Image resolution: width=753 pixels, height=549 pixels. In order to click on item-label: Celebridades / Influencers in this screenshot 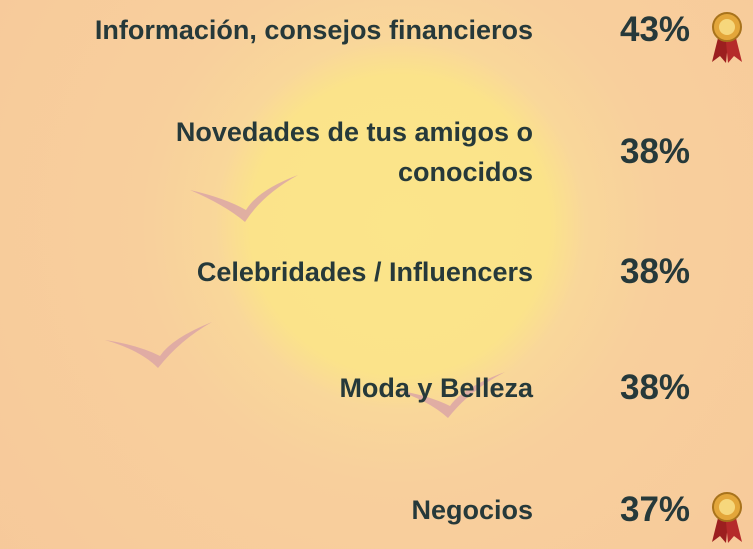, I will do `click(364, 272)`.